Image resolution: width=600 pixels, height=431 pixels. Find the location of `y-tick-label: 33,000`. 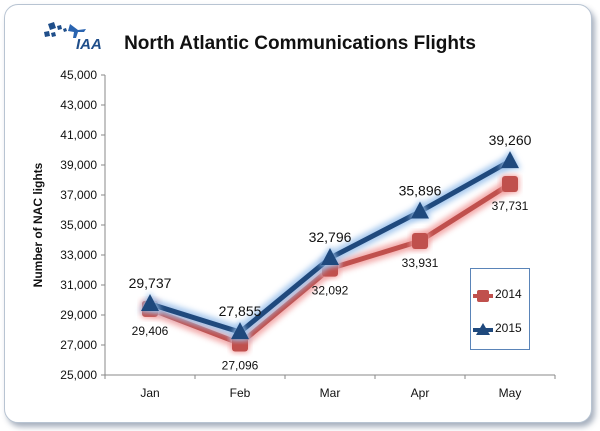

y-tick-label: 33,000 is located at coordinates (78, 255).